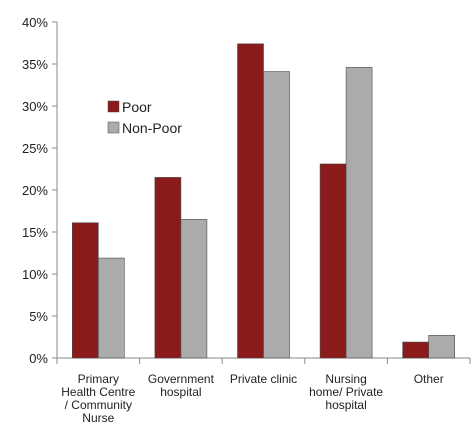 Image resolution: width=476 pixels, height=430 pixels. I want to click on category-label: Primary, so click(98, 379).